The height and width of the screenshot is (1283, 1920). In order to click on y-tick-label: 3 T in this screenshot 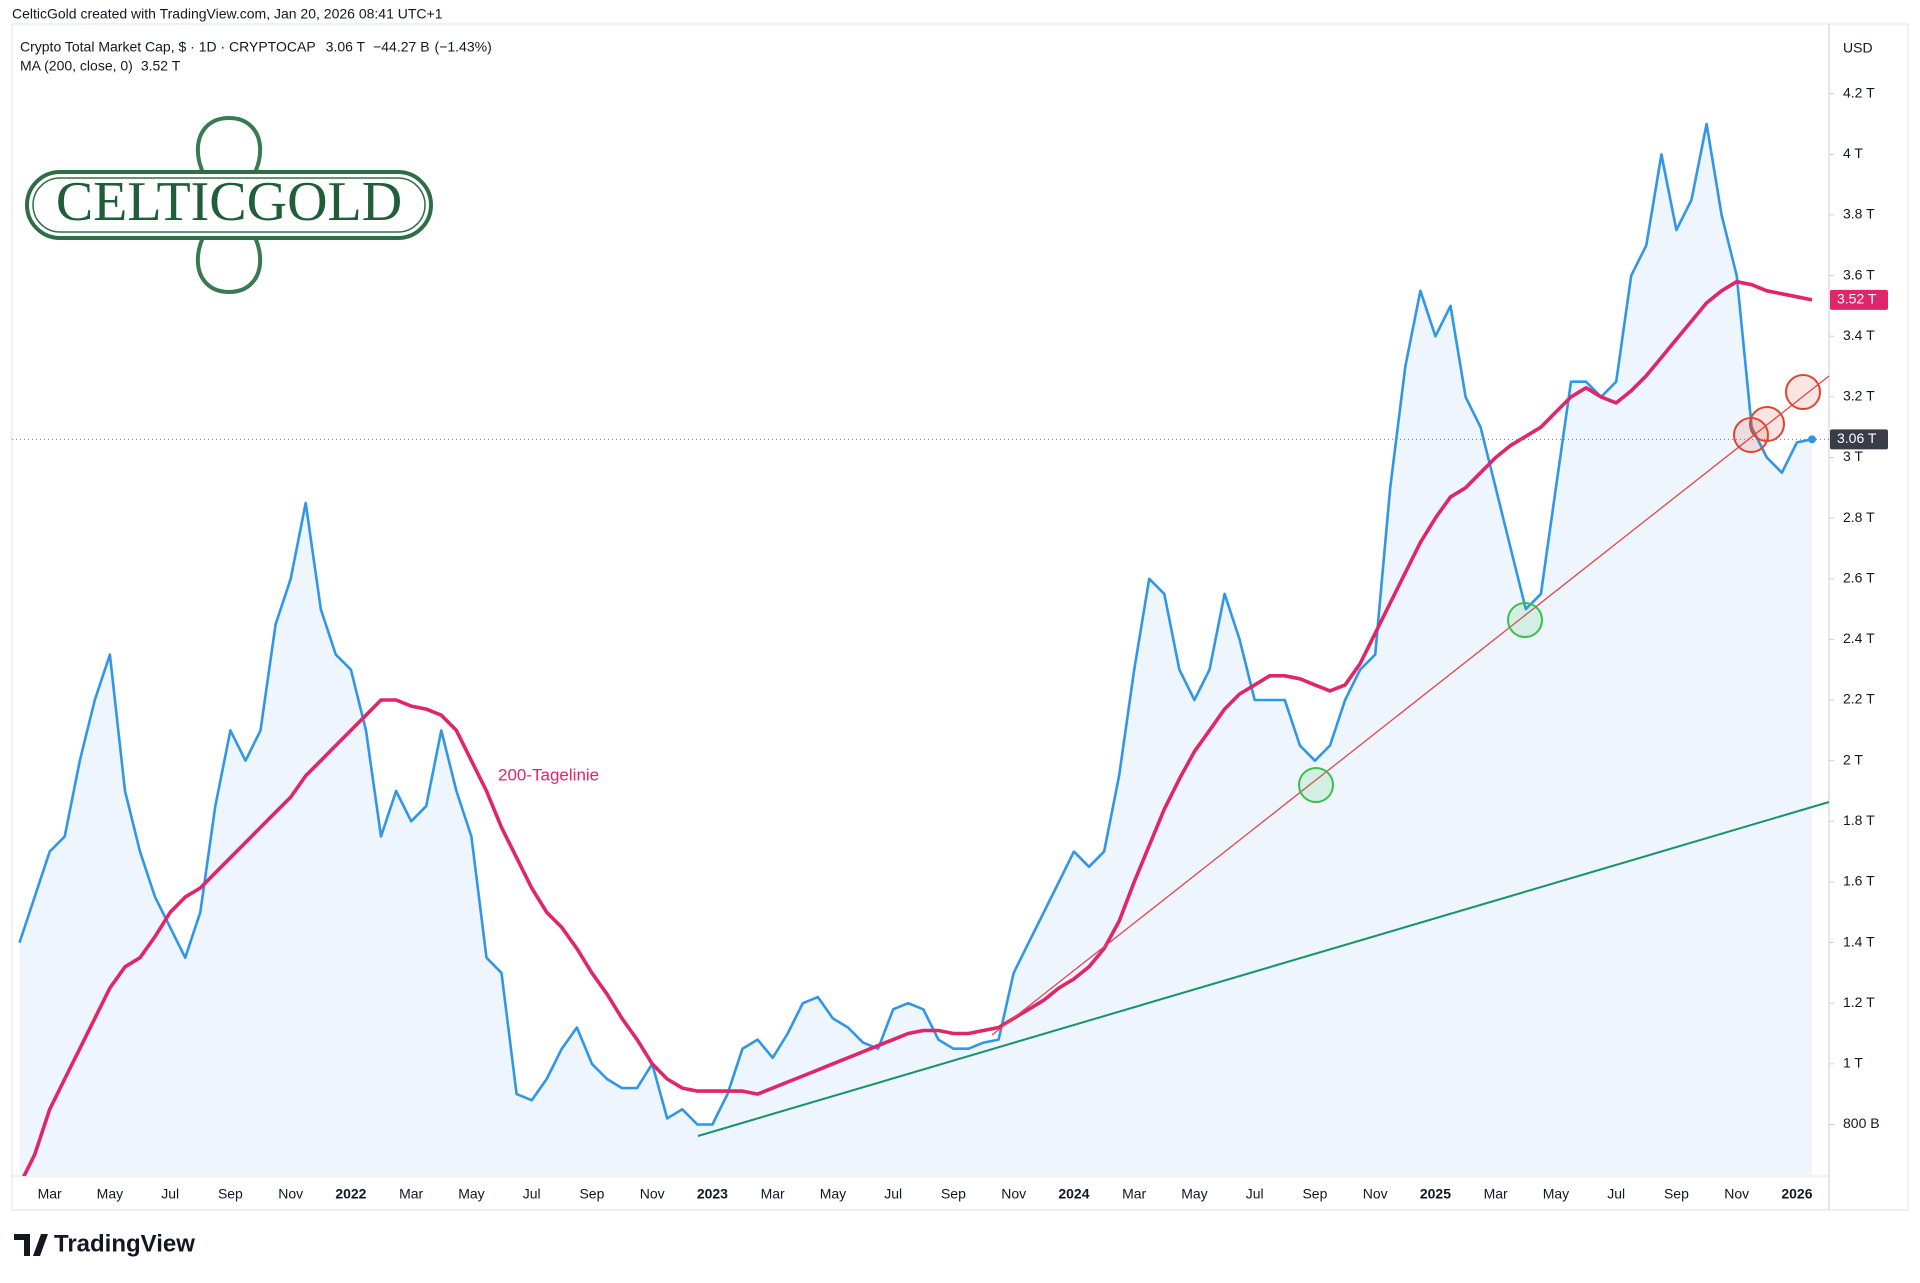, I will do `click(1853, 456)`.